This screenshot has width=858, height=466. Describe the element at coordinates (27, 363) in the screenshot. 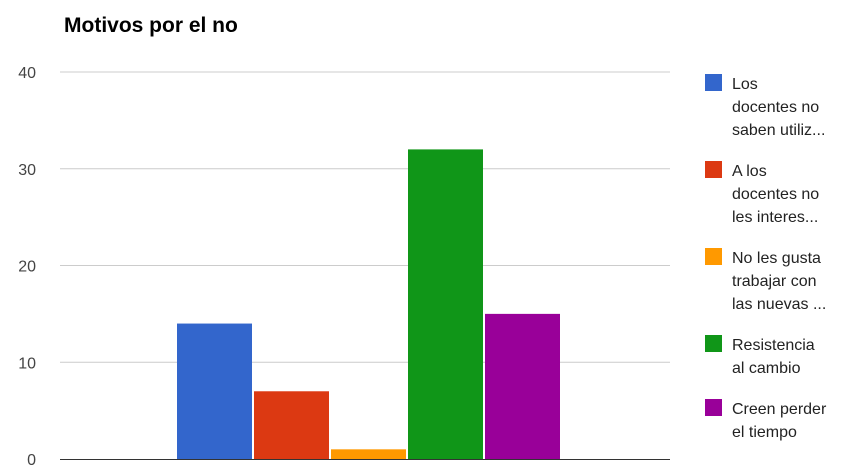

I see `y-tick-label-1: 10` at that location.